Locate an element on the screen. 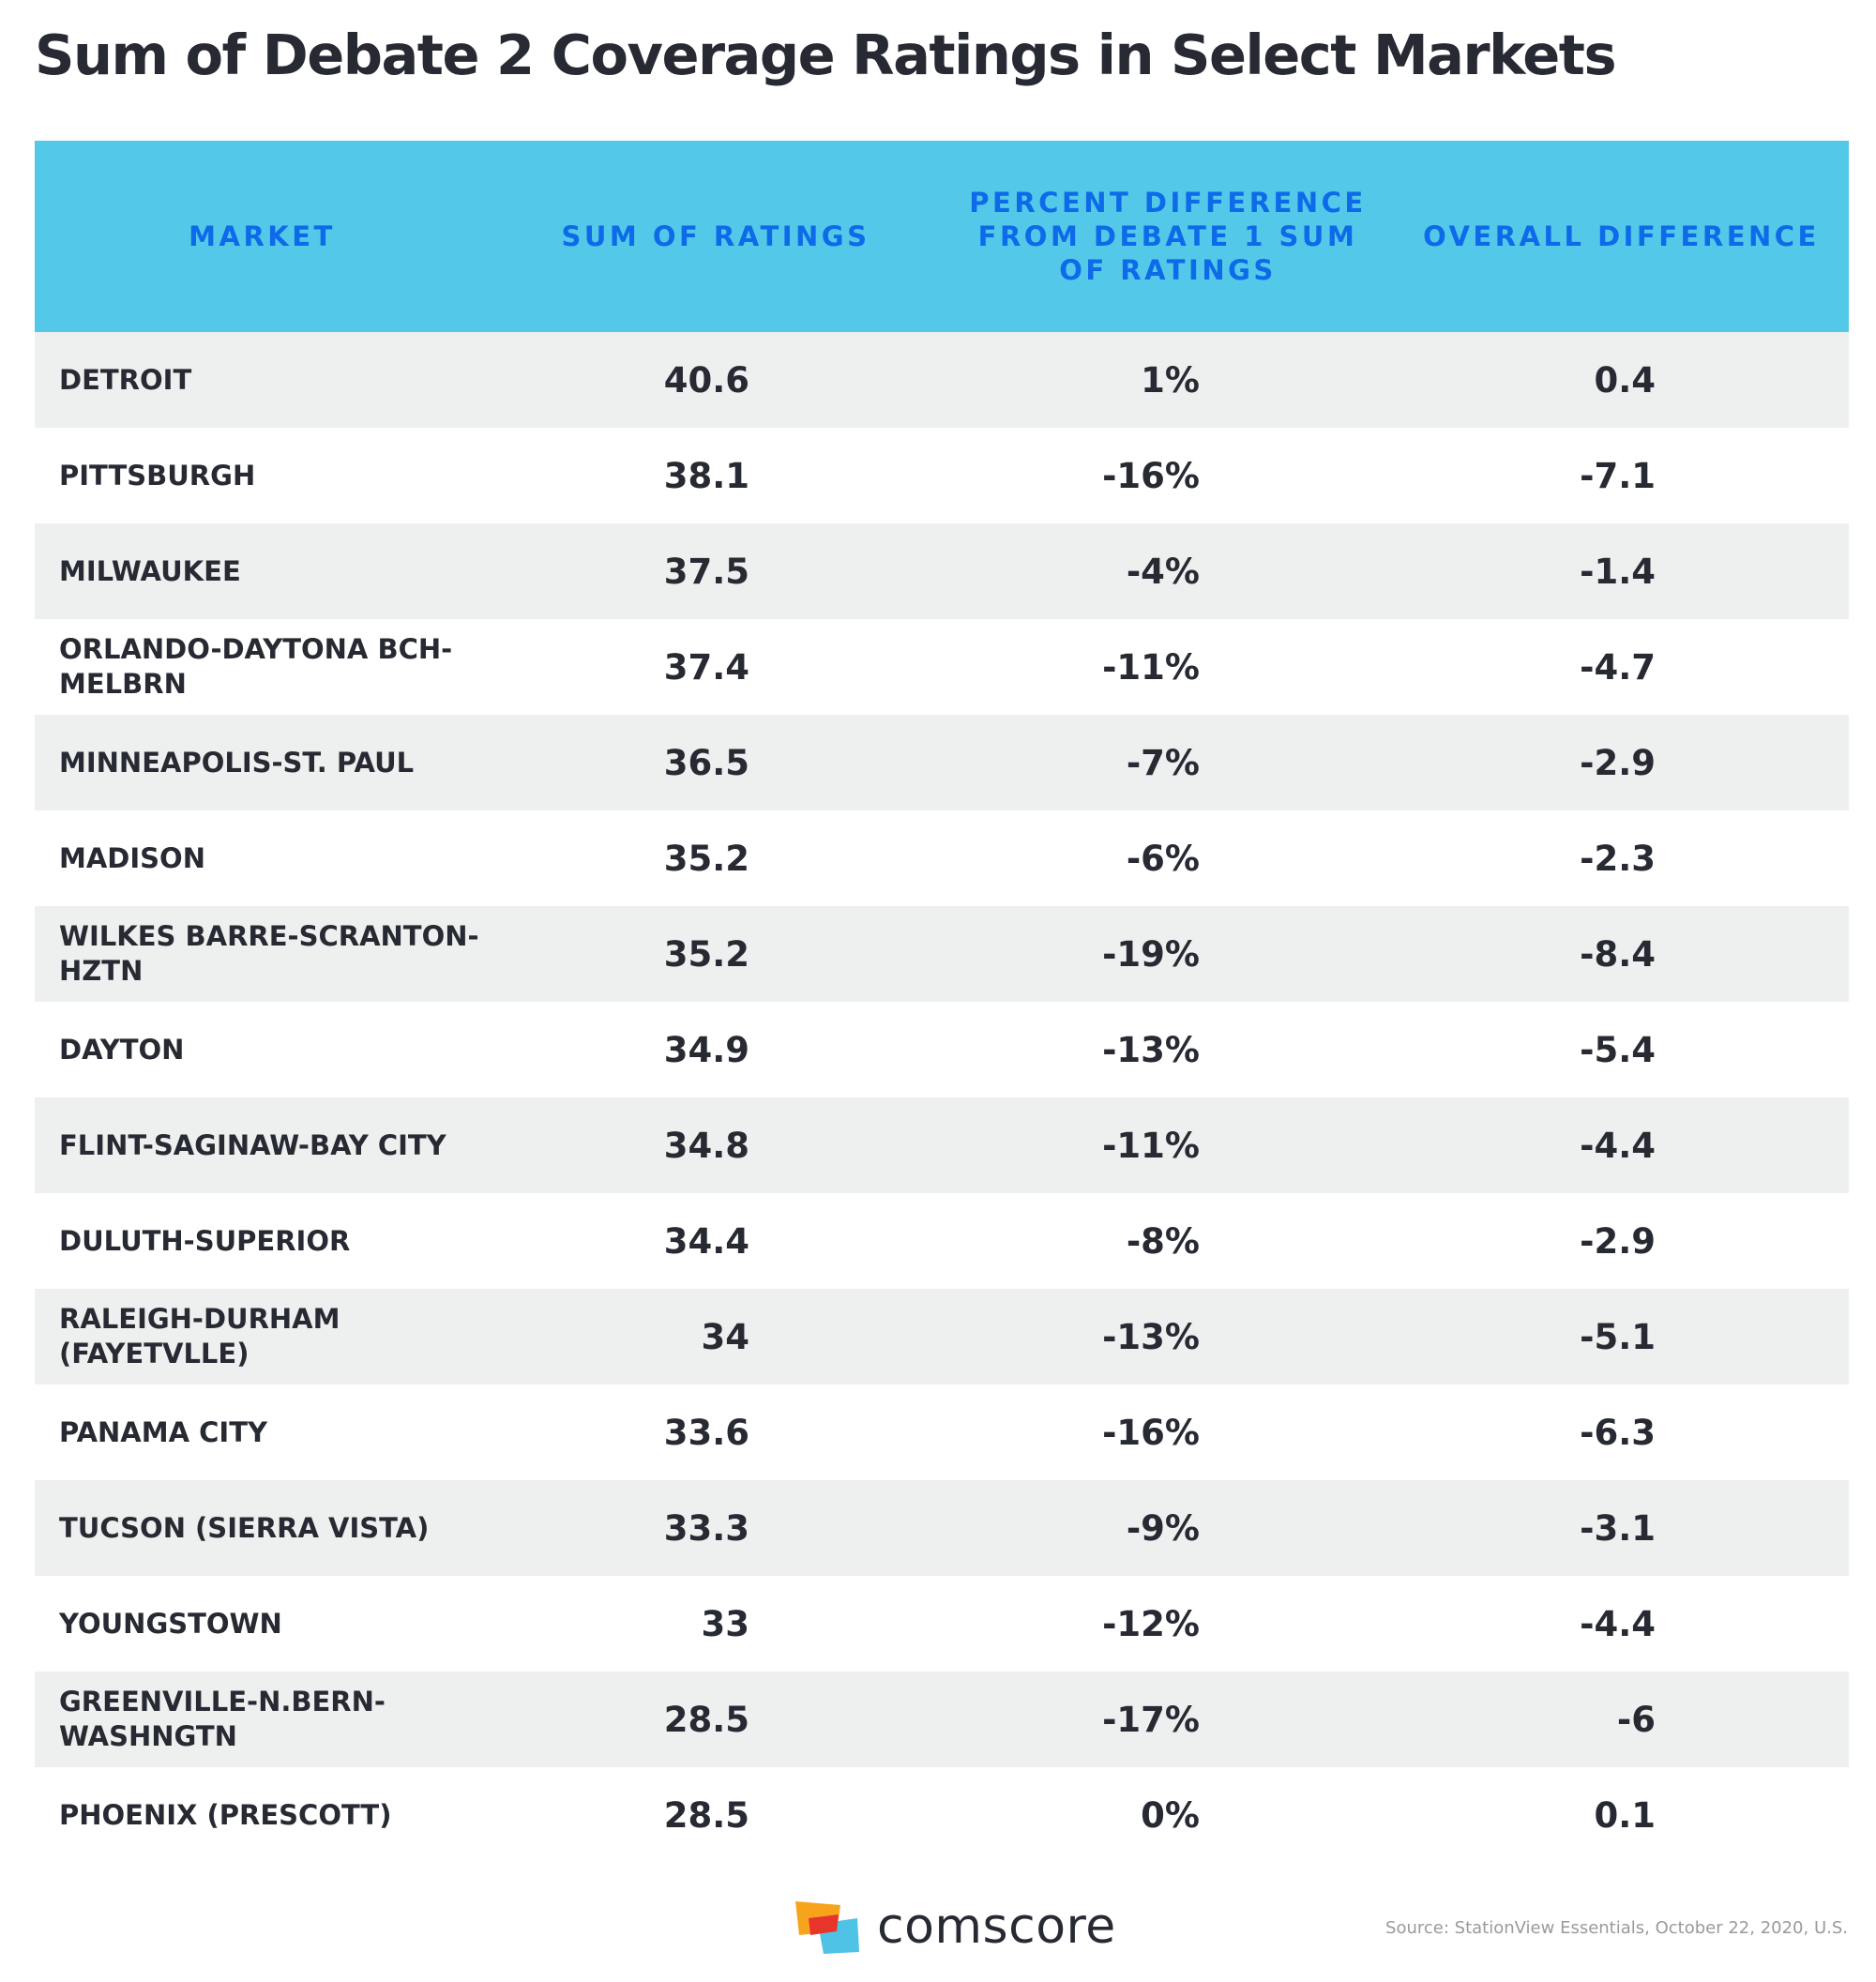 This screenshot has width=1876, height=1982. overall-difference-cell: 0.1 is located at coordinates (1625, 1815).